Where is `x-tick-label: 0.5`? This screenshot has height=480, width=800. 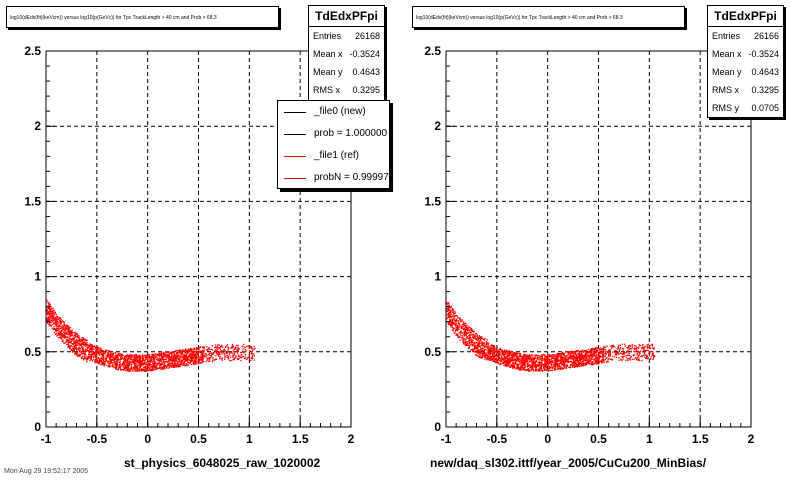
x-tick-label: 0.5 is located at coordinates (198, 439).